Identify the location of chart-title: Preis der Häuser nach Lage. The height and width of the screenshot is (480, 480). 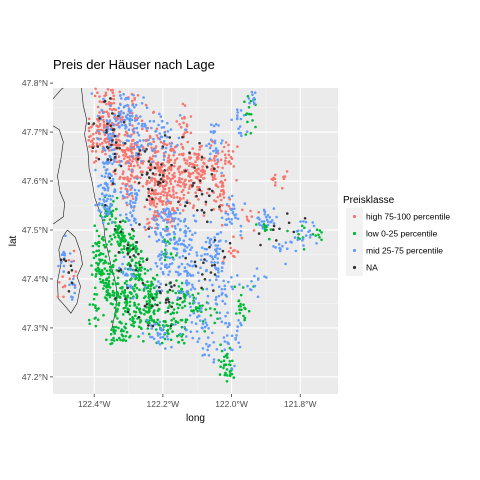
(134, 64).